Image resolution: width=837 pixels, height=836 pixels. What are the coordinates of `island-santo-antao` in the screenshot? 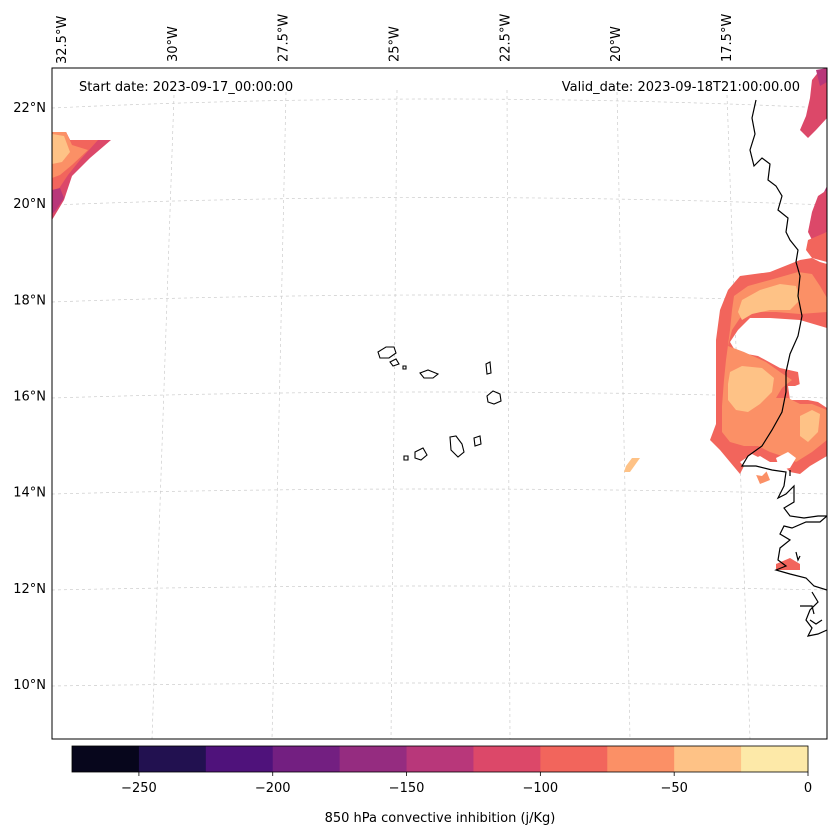 It's located at (387, 352).